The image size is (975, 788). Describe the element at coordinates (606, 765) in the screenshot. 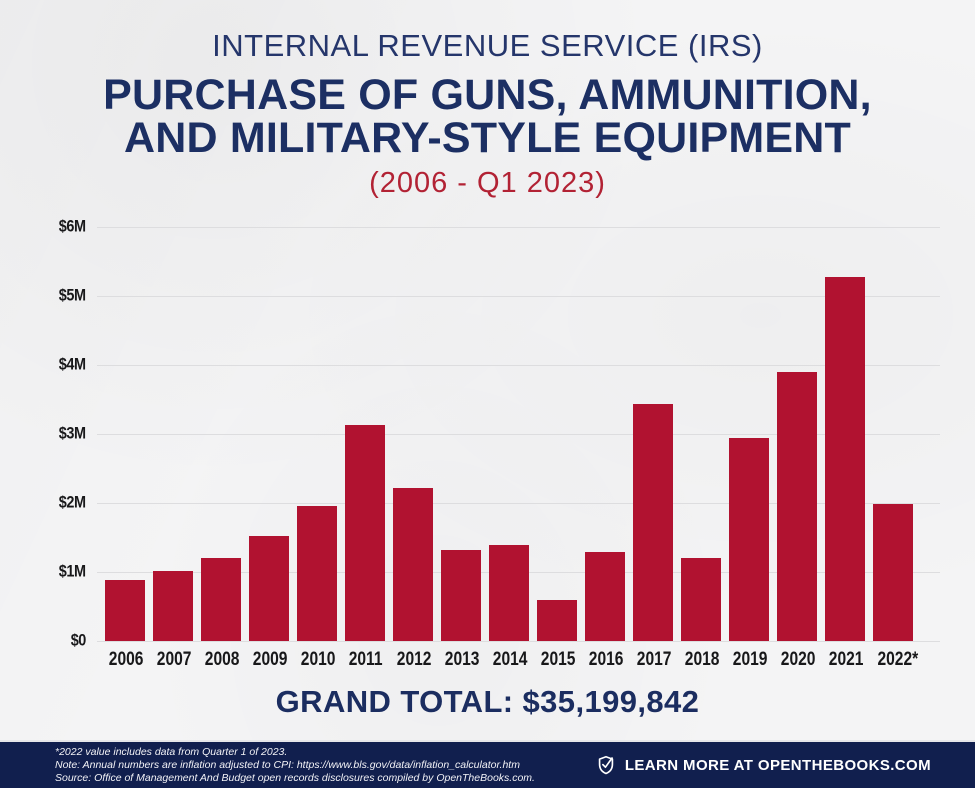

I see `shield-check-icon` at that location.